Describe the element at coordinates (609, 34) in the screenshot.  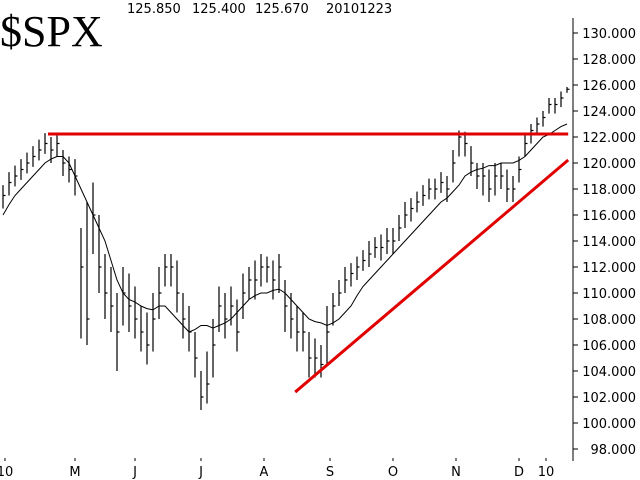
I see `y-tick-label: 130.000` at that location.